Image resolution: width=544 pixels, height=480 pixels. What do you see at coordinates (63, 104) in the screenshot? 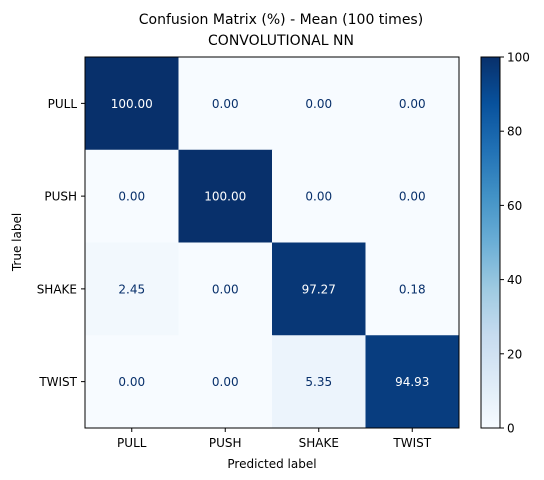
I see `y-tick-label: PULL` at bounding box center [63, 104].